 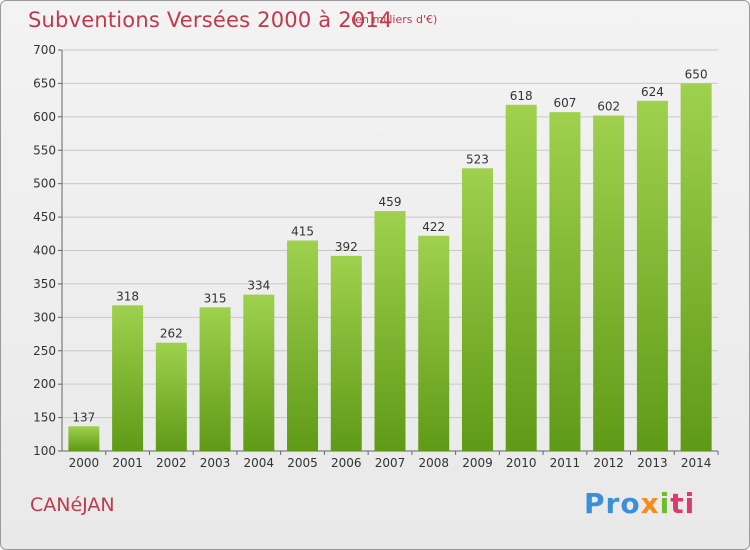 What do you see at coordinates (477, 463) in the screenshot?
I see `x-tick-label: 2009` at bounding box center [477, 463].